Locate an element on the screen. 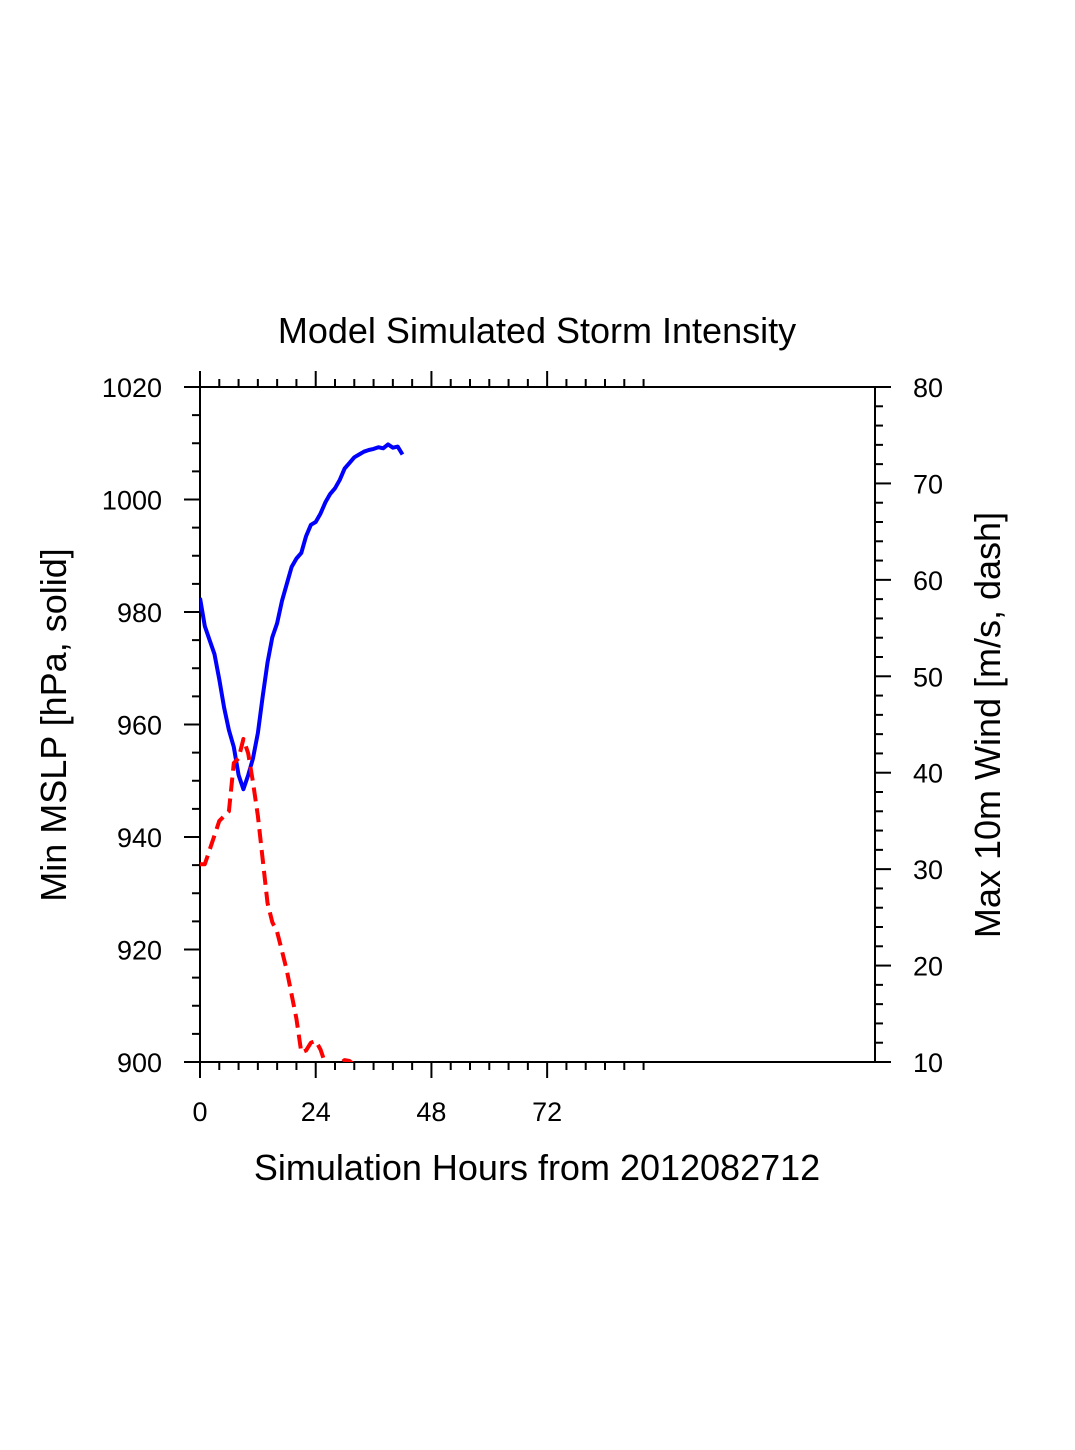 This screenshot has height=1450, width=1075. mslp-series-line is located at coordinates (302, 617).